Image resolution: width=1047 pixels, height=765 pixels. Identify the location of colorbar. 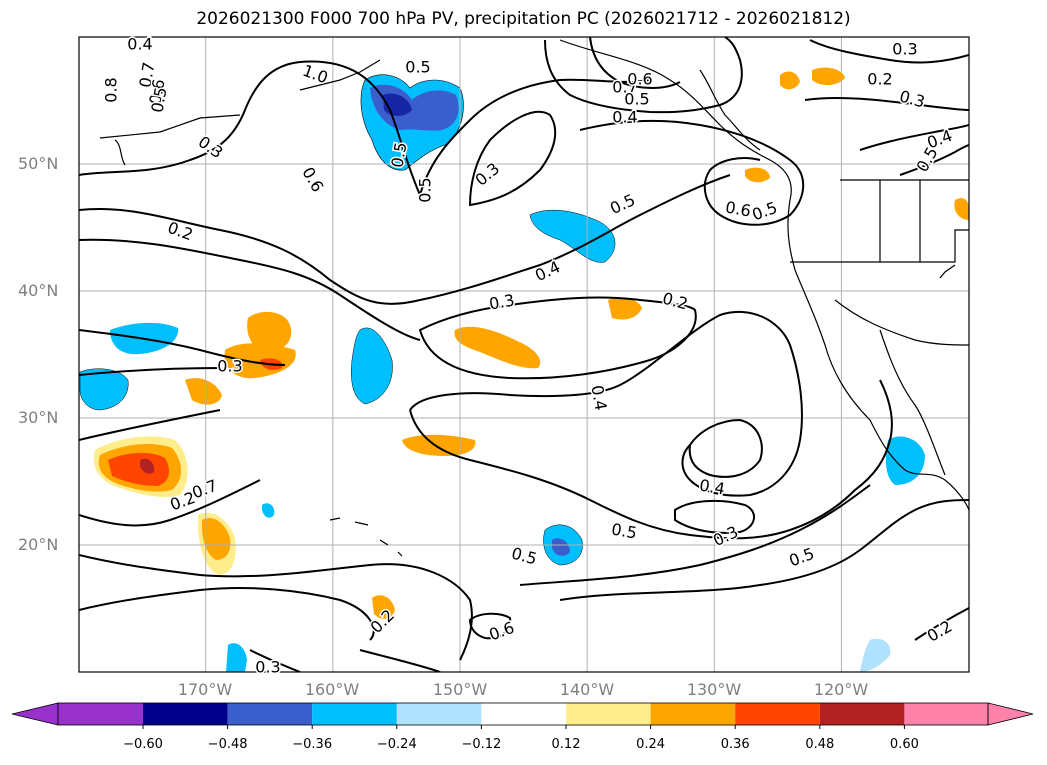
(522, 715).